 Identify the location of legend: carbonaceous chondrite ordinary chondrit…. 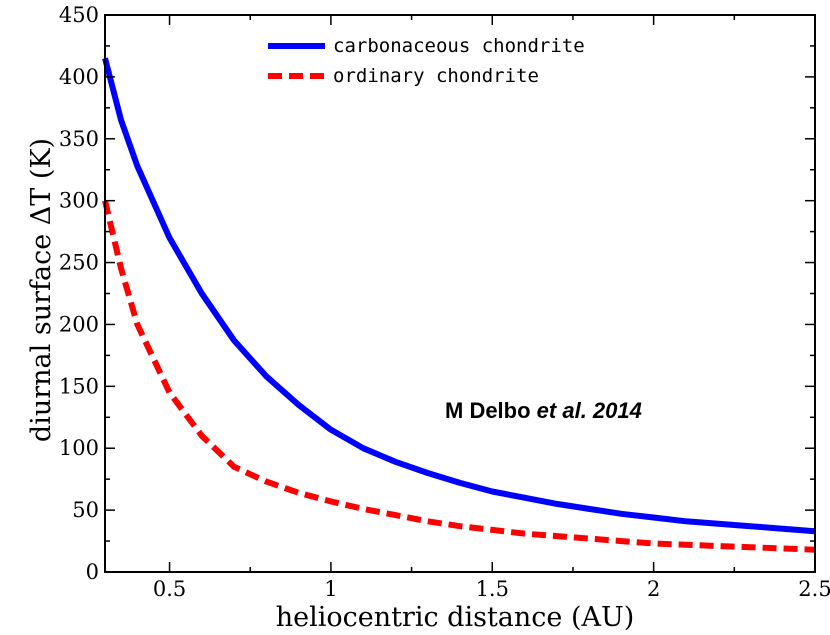
(426, 61).